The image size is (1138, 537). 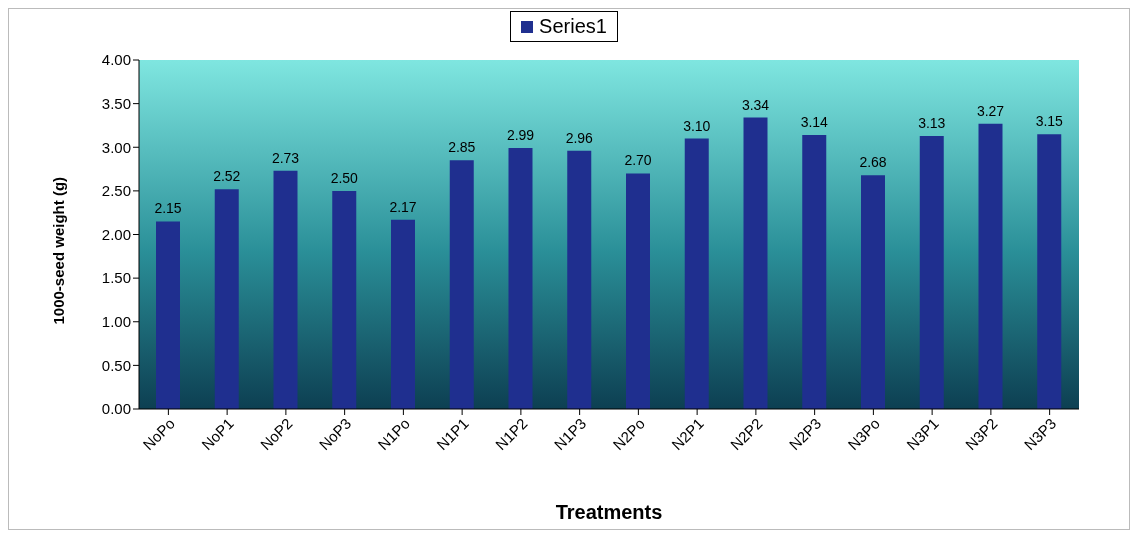 I want to click on y-tick-label: 0.00, so click(x=116, y=409).